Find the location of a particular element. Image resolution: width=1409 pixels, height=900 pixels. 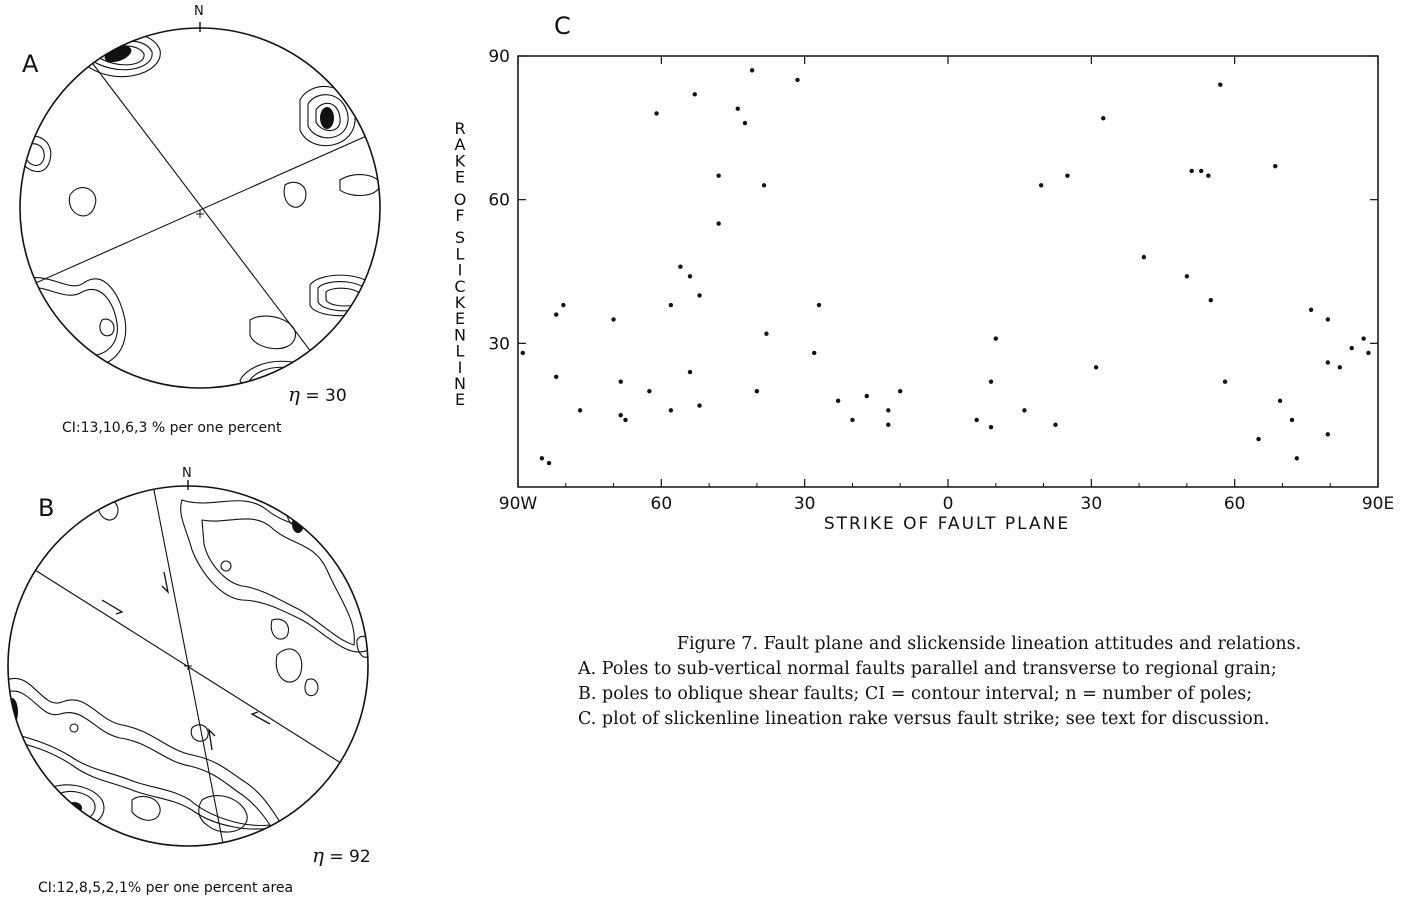

x-tick-label: 0 is located at coordinates (948, 504).